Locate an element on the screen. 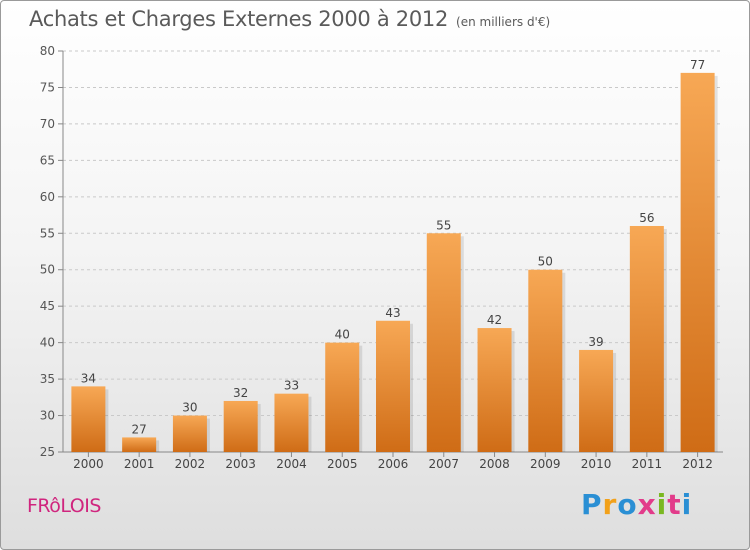 Image resolution: width=750 pixels, height=550 pixels. y-tick-label: 55 is located at coordinates (47, 233).